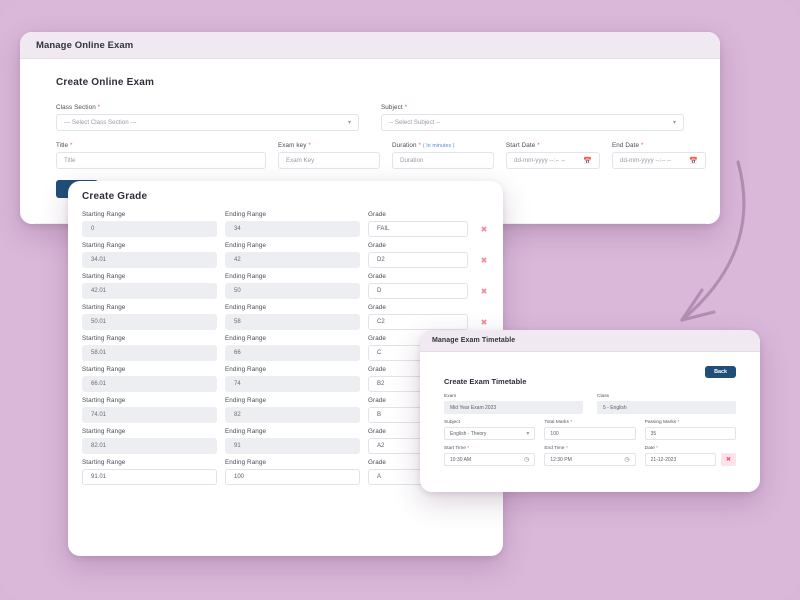 This screenshot has width=800, height=600. What do you see at coordinates (149, 415) in the screenshot?
I see `grade-start-input: 74.01` at bounding box center [149, 415].